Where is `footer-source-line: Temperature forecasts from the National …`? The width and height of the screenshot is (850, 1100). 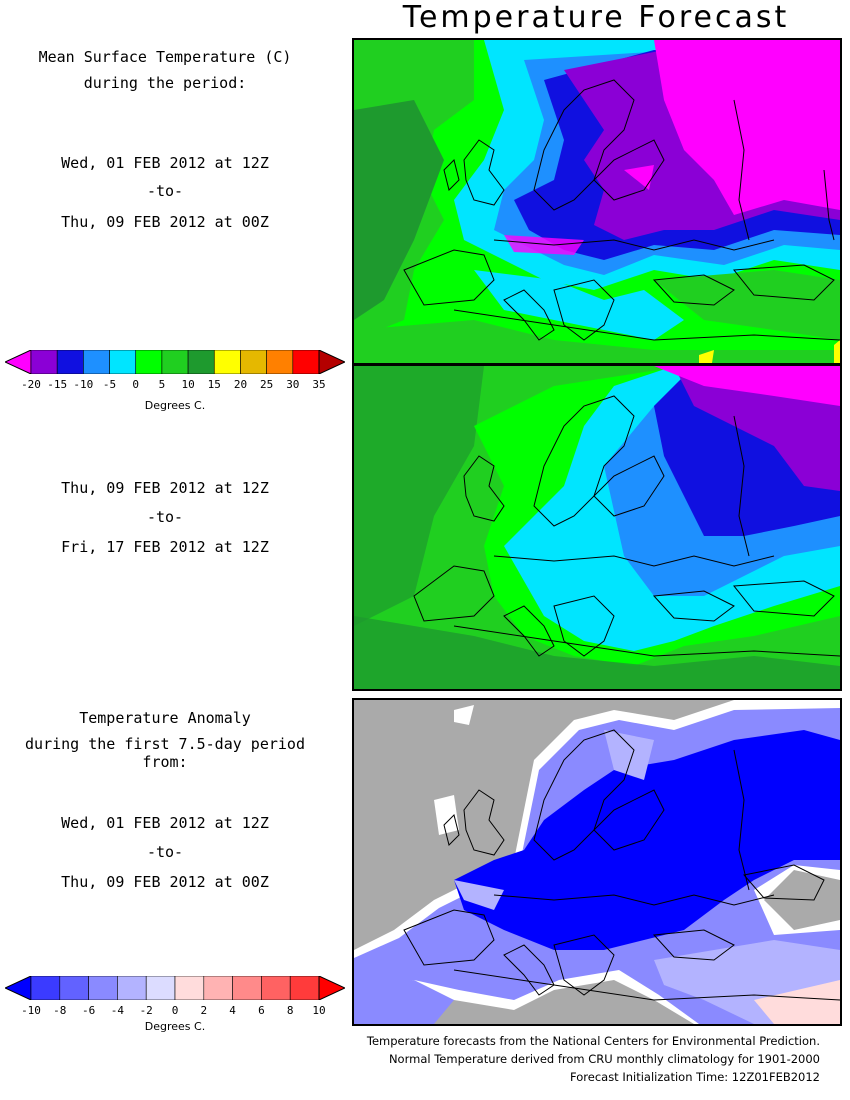
footer-source-line: Temperature forecasts from the National … is located at coordinates (593, 1041).